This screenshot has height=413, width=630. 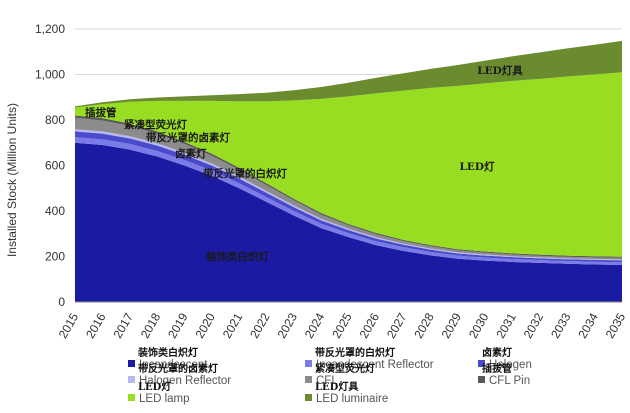 What do you see at coordinates (233, 325) in the screenshot?
I see `x-tick-label: 2021` at bounding box center [233, 325].